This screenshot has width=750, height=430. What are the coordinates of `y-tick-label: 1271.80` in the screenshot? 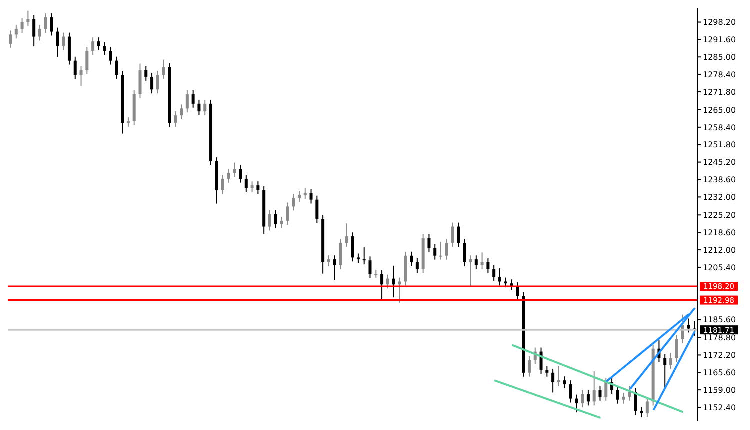 It's located at (719, 92).